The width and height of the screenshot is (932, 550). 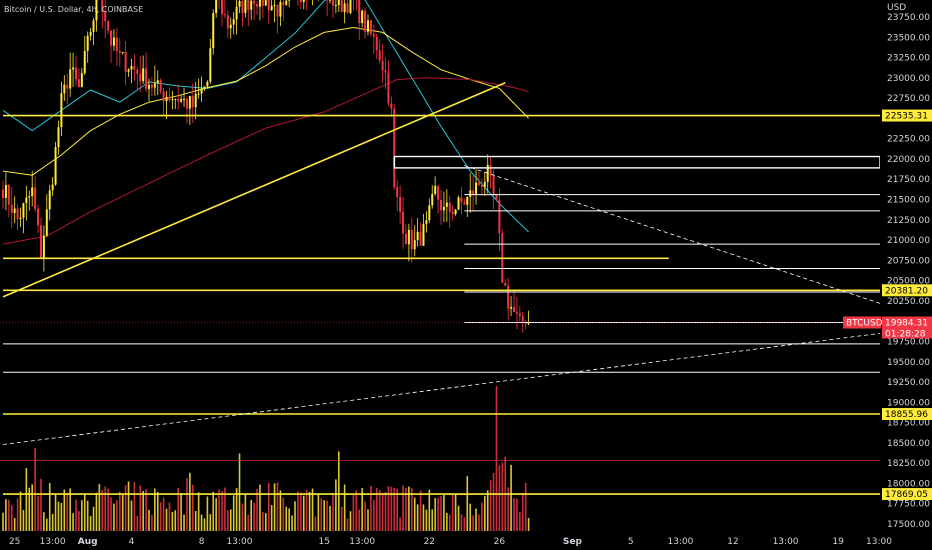 What do you see at coordinates (907, 327) in the screenshot?
I see `last-price-tag` at bounding box center [907, 327].